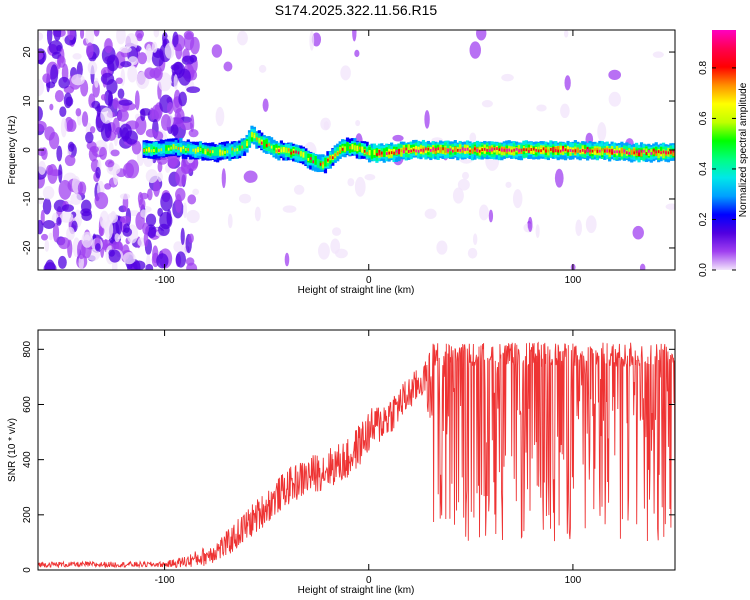 This screenshot has width=750, height=600. I want to click on spectrogram-ytick-label: 10, so click(27, 101).